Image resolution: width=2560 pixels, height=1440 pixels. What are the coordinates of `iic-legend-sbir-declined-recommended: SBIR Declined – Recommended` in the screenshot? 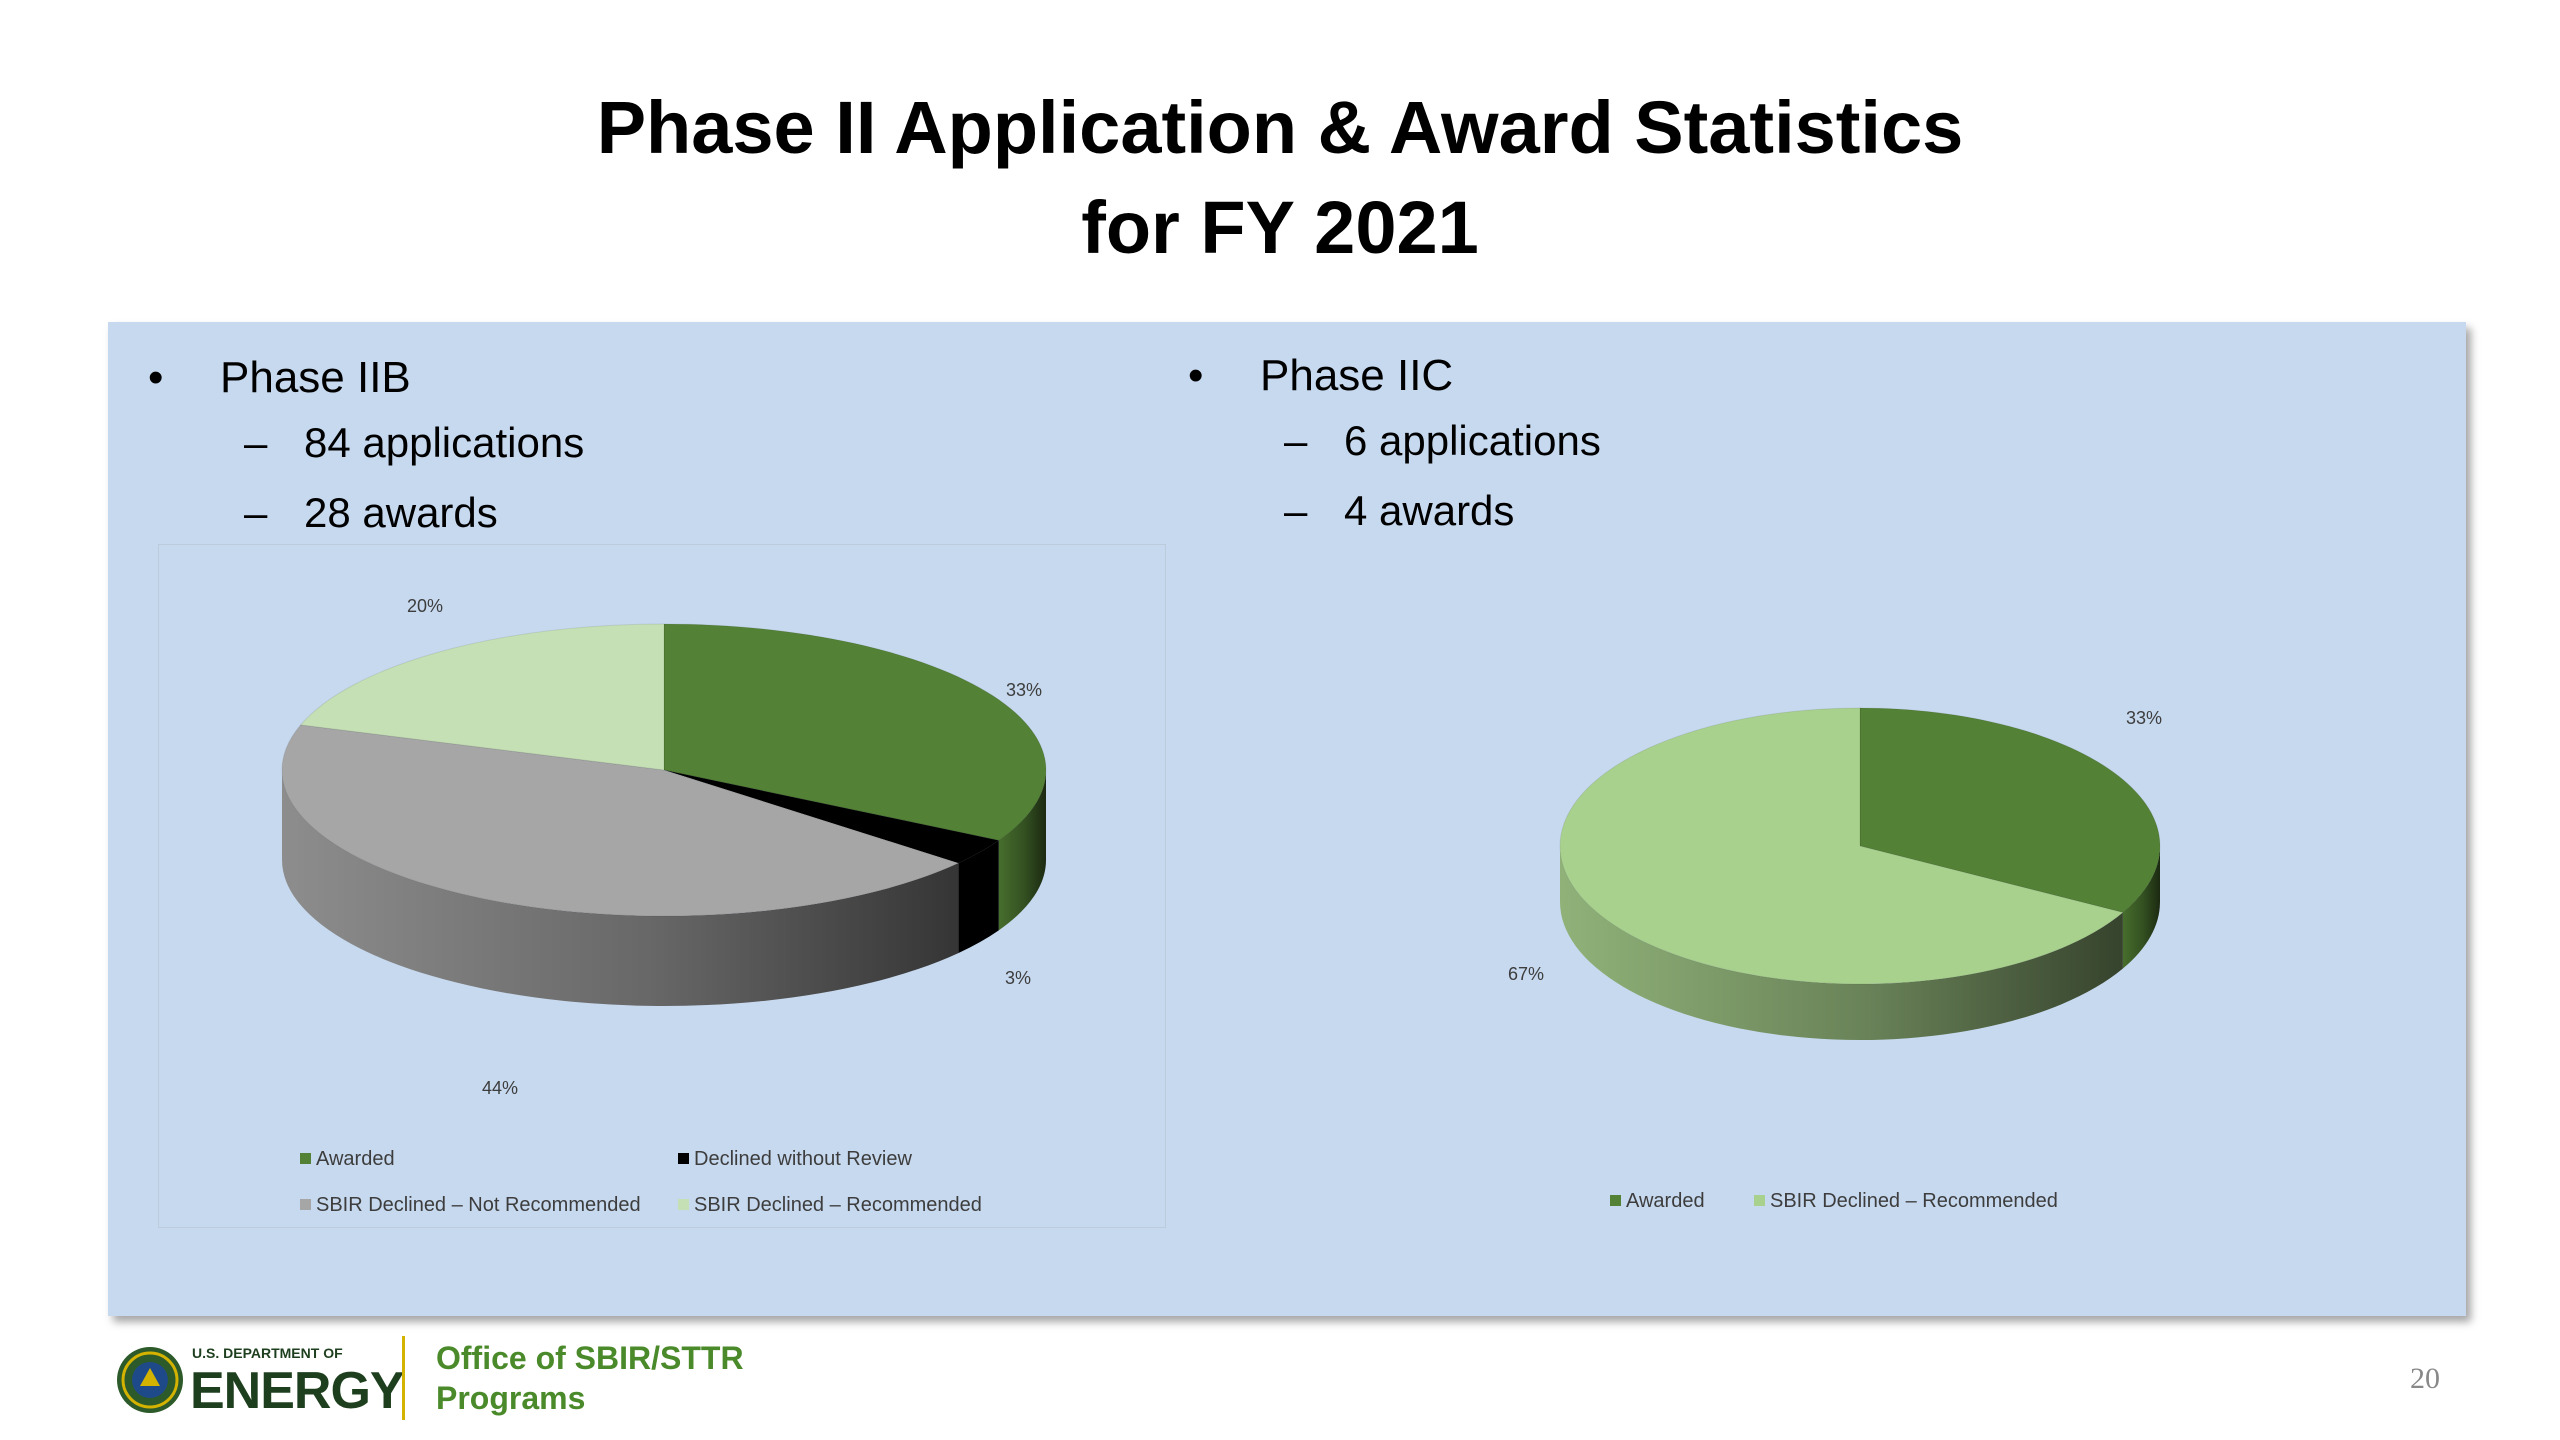 It's located at (1906, 1201).